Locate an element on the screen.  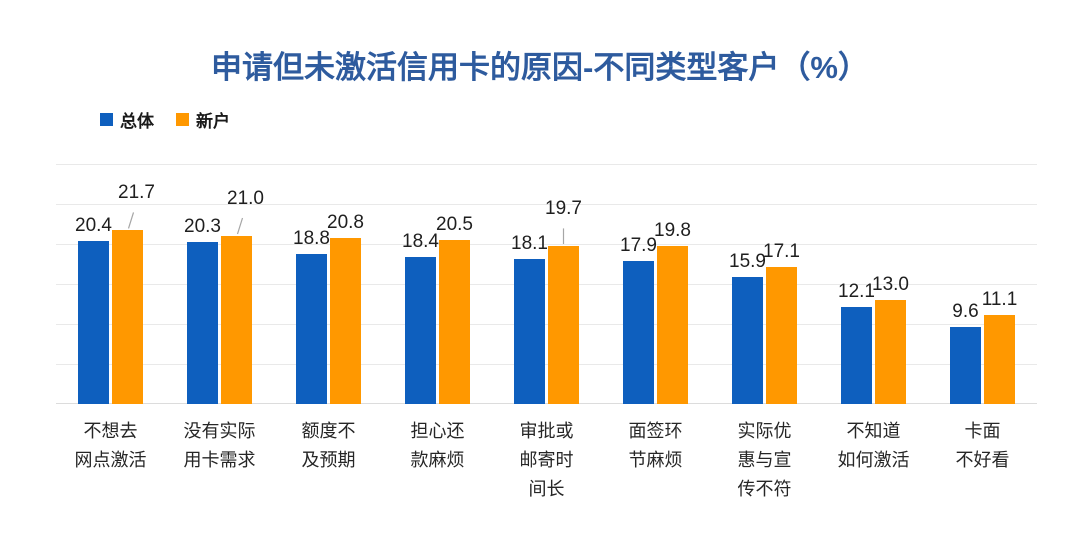
bar-总体-额度不及预期 is located at coordinates (311, 328).